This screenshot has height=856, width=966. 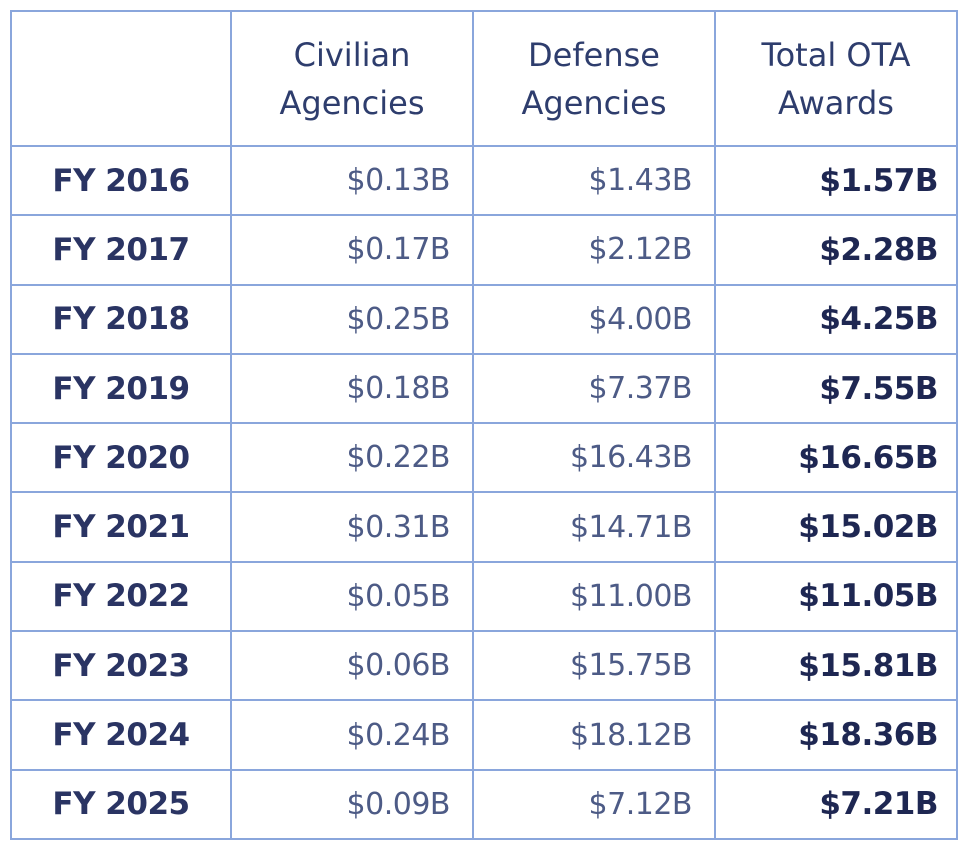 What do you see at coordinates (836, 319) in the screenshot?
I see `cell-total-value: $4.25B` at bounding box center [836, 319].